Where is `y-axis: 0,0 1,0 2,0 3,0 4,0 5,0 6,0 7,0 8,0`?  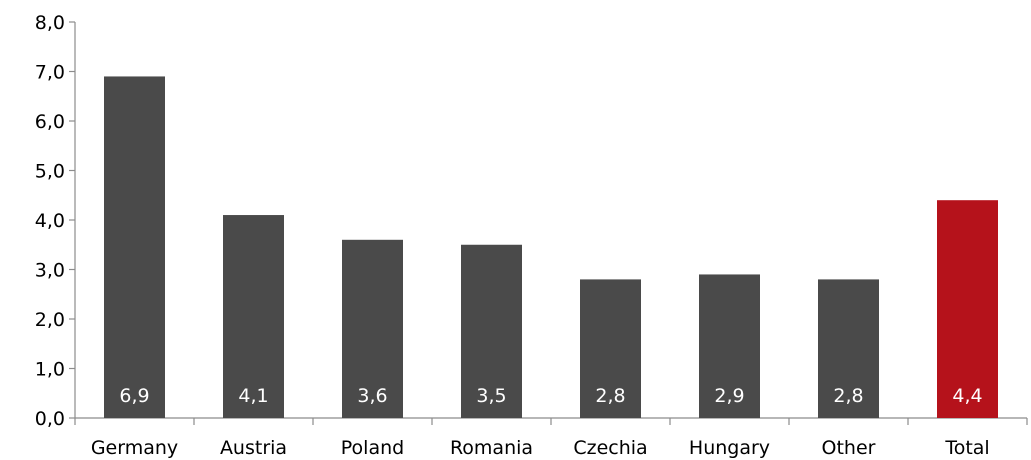 y-axis: 0,0 1,0 2,0 3,0 4,0 5,0 6,0 7,0 8,0 is located at coordinates (55, 221).